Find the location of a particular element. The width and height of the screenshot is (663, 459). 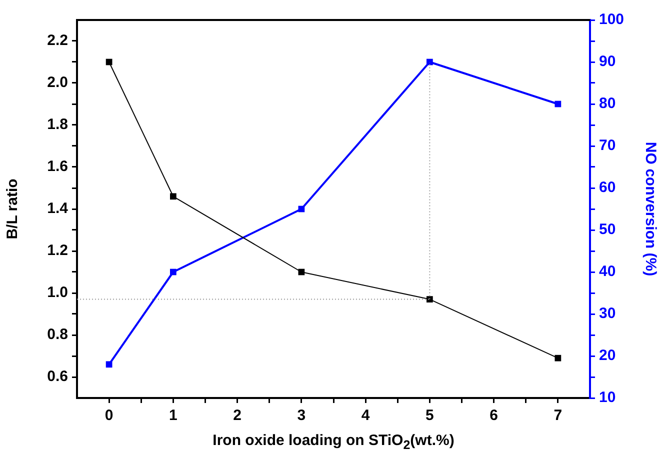

y2-tick-label: 40 is located at coordinates (607, 271).